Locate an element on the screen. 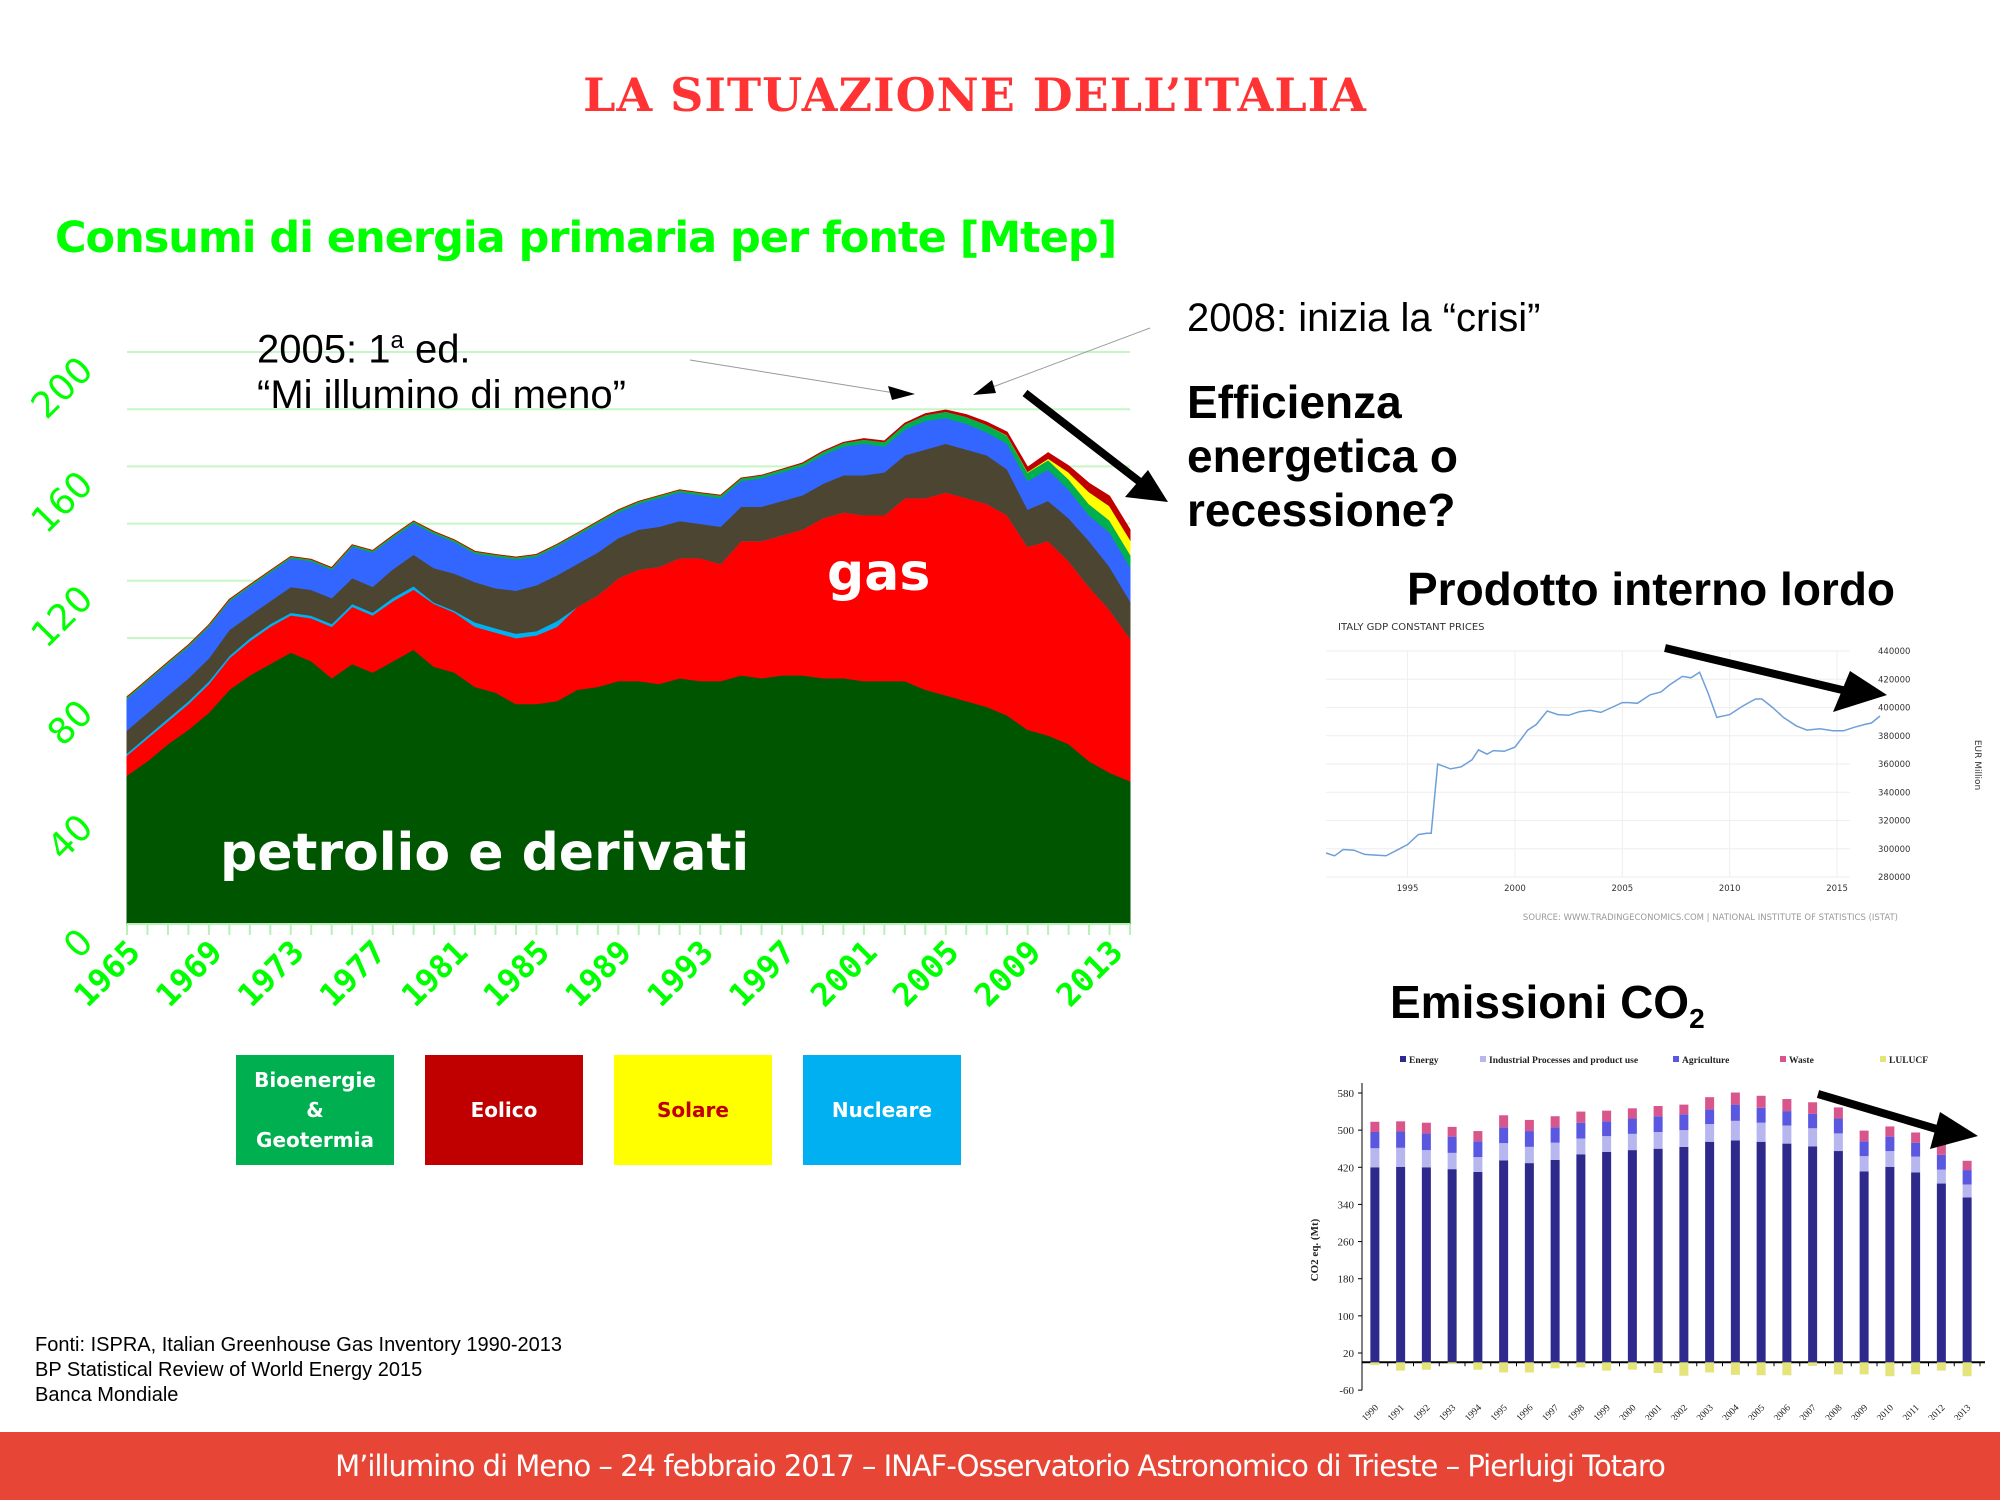 The height and width of the screenshot is (1500, 2000). co2-x-tick-label: 2011 is located at coordinates (1911, 1411).